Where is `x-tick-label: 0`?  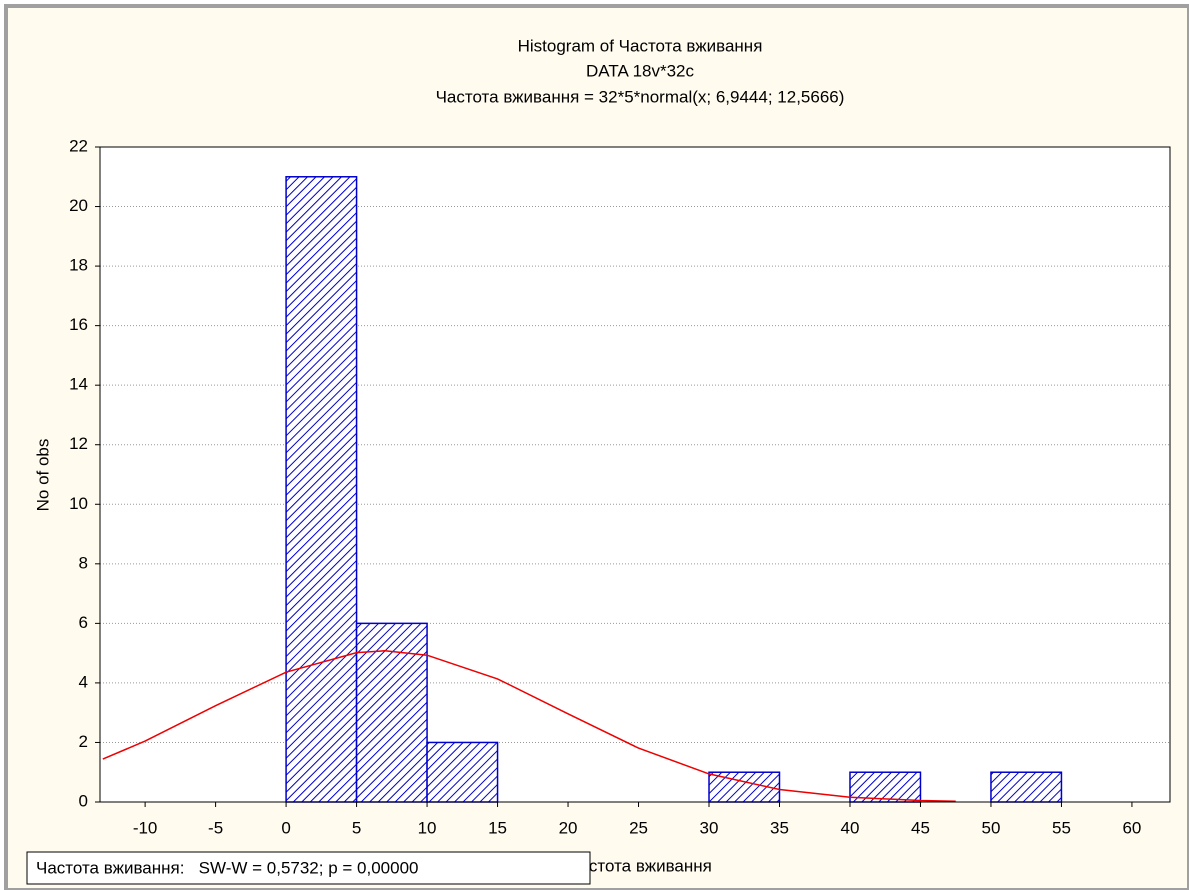
x-tick-label: 0 is located at coordinates (285, 827).